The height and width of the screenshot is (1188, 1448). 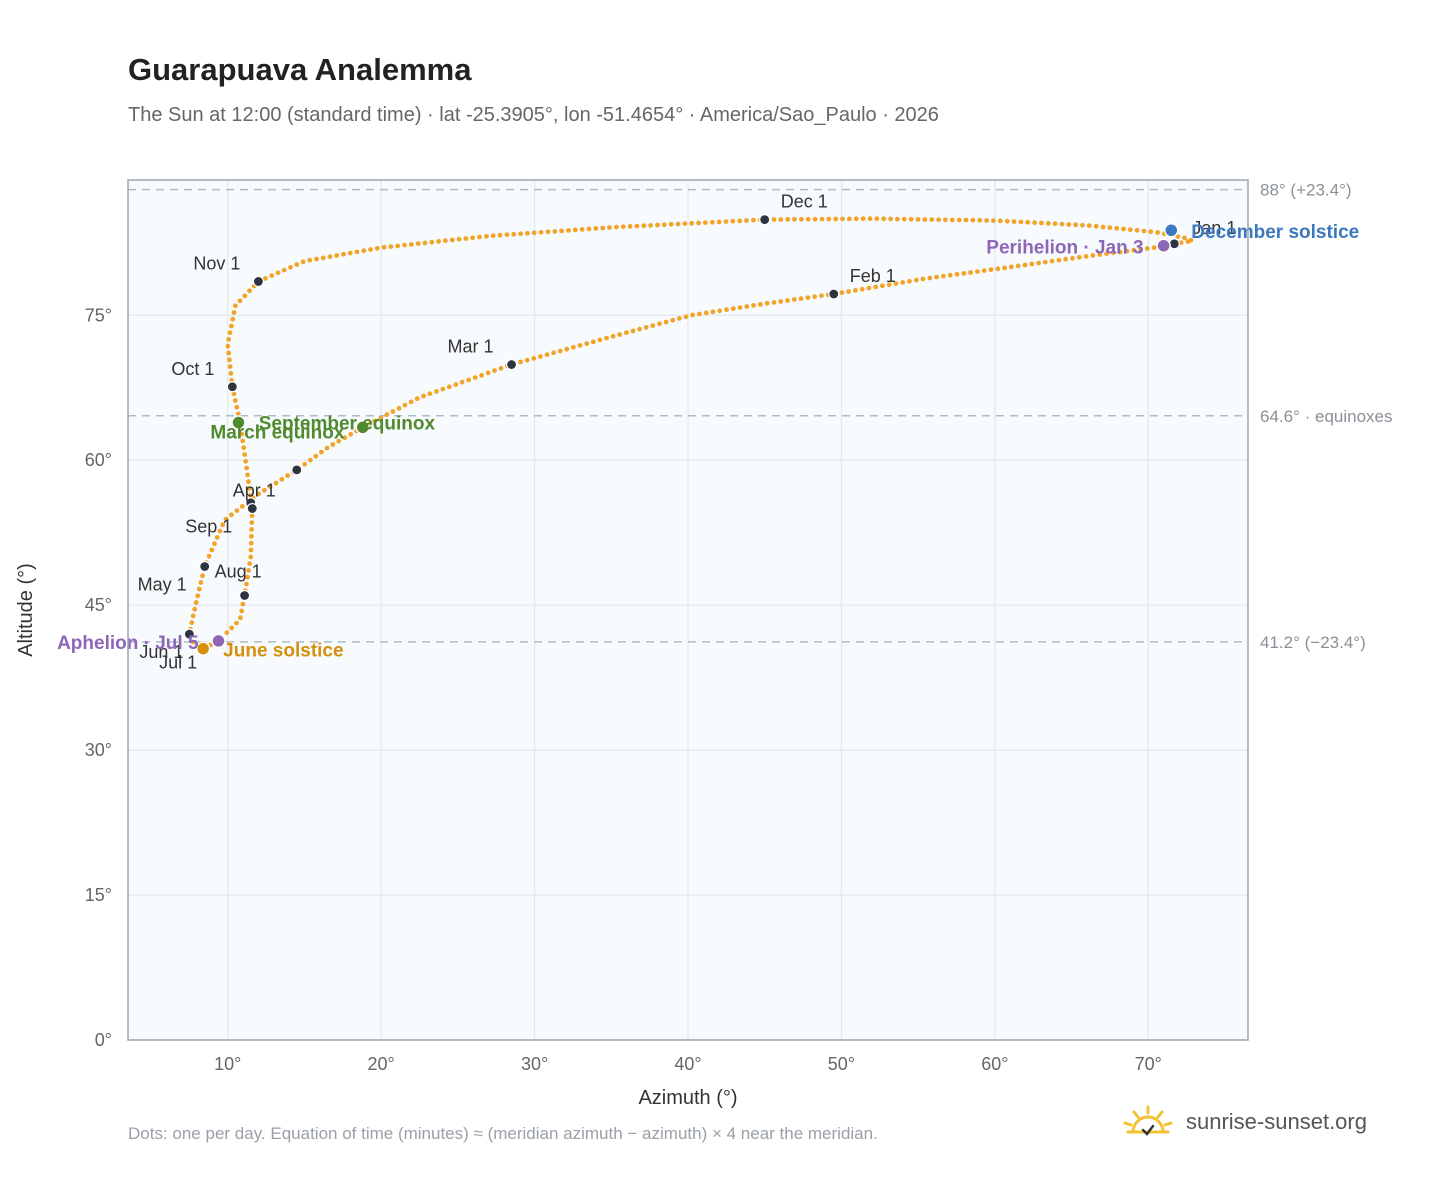 I want to click on month-label: Jun 1, so click(x=161, y=652).